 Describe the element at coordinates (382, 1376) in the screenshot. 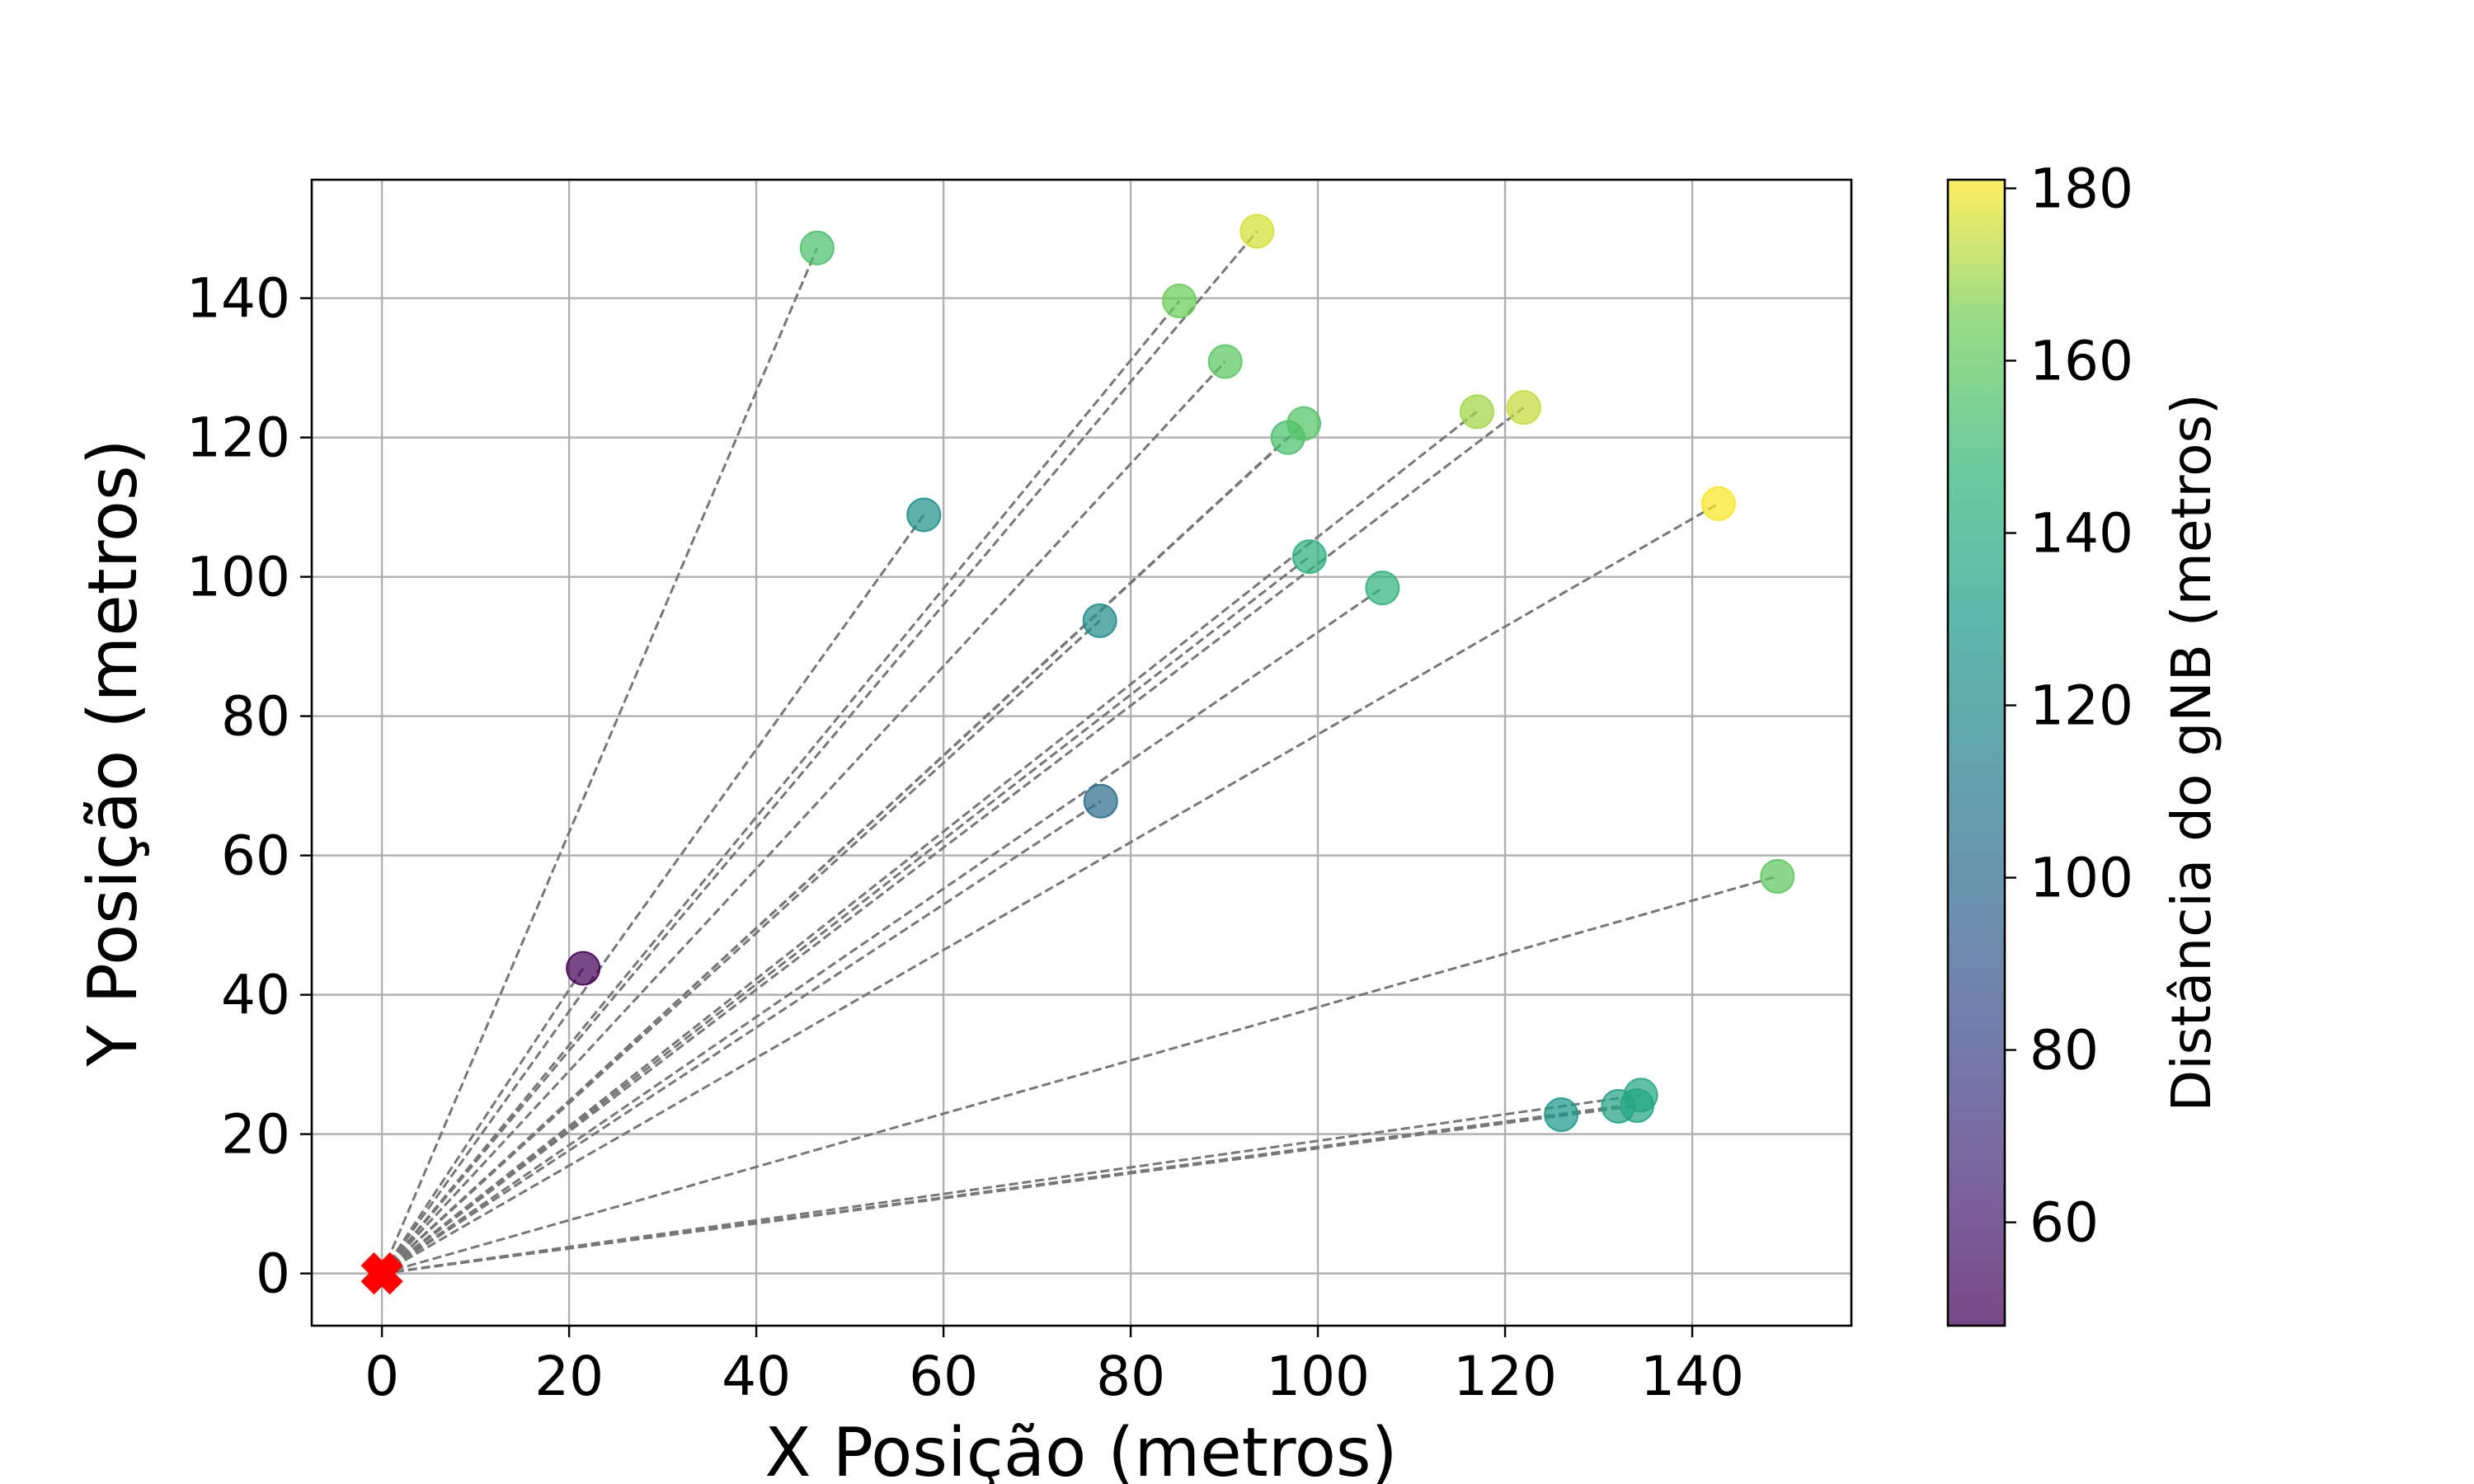

I see `x-tick-label: 0` at that location.